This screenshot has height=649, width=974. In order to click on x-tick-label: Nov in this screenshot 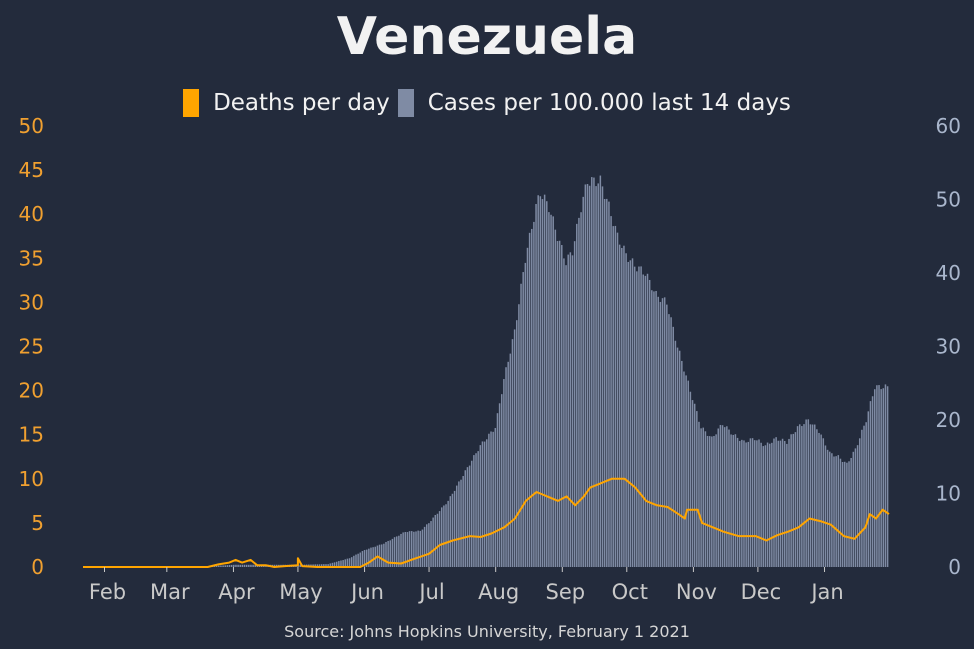, I will do `click(696, 592)`.